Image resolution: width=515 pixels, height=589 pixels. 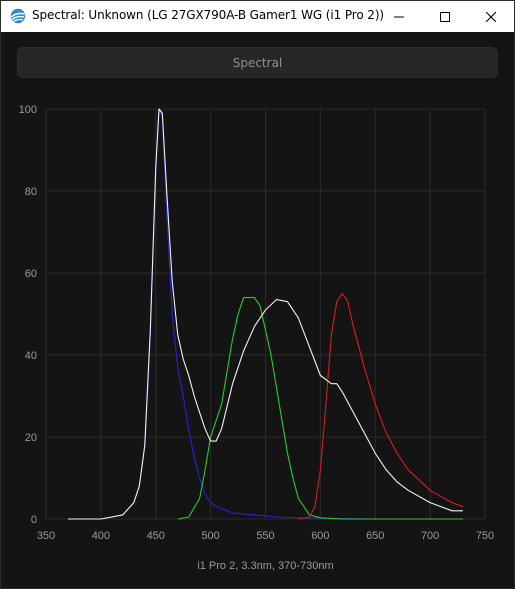 What do you see at coordinates (18, 16) in the screenshot?
I see `displaycal-icon` at bounding box center [18, 16].